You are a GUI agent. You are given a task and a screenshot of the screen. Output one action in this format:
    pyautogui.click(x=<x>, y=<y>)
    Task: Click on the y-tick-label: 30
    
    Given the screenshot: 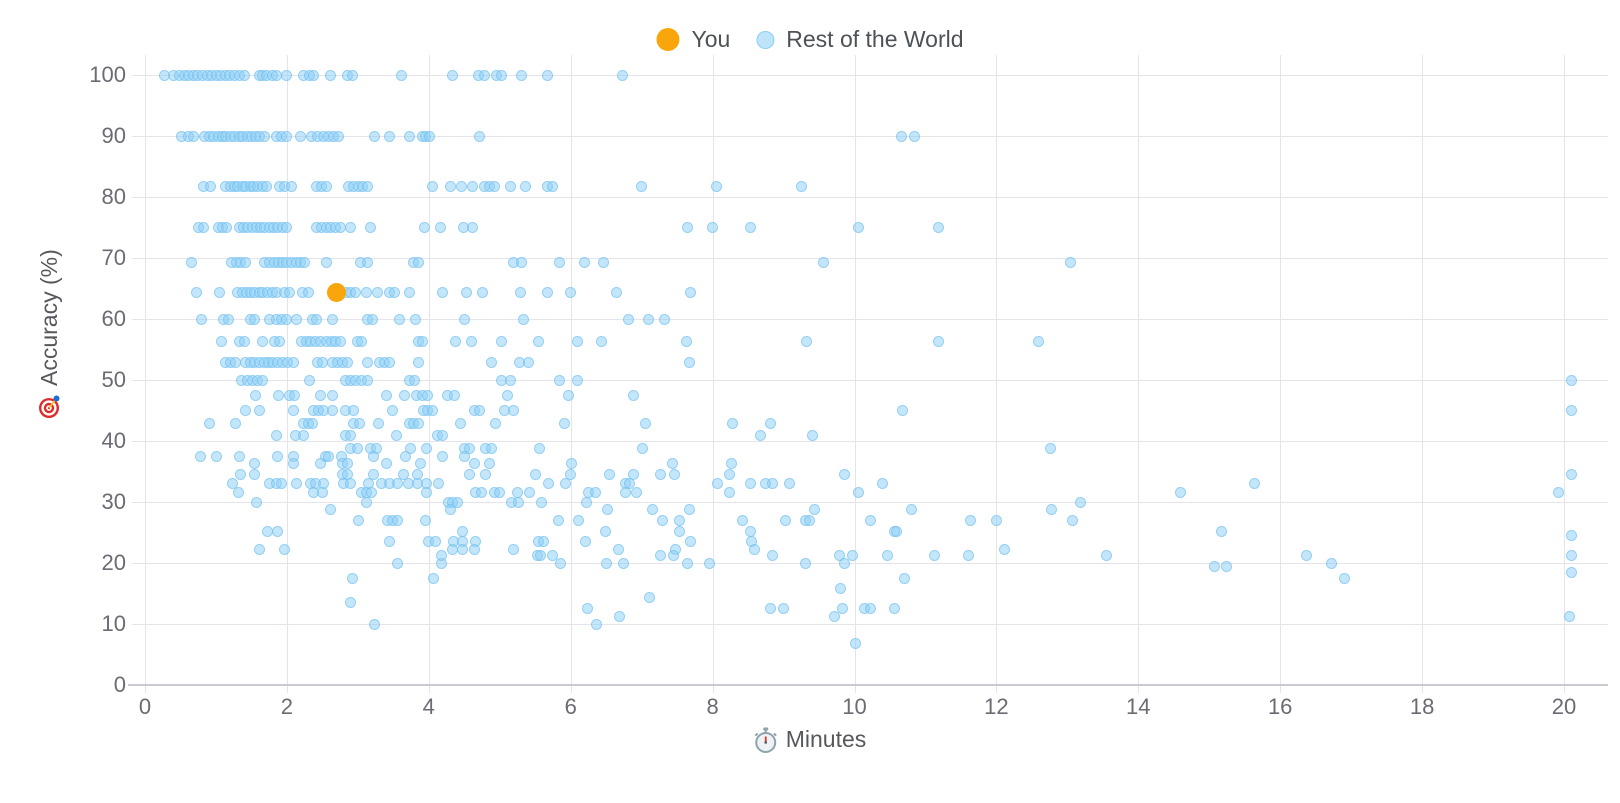 What is the action you would take?
    pyautogui.click(x=113, y=501)
    